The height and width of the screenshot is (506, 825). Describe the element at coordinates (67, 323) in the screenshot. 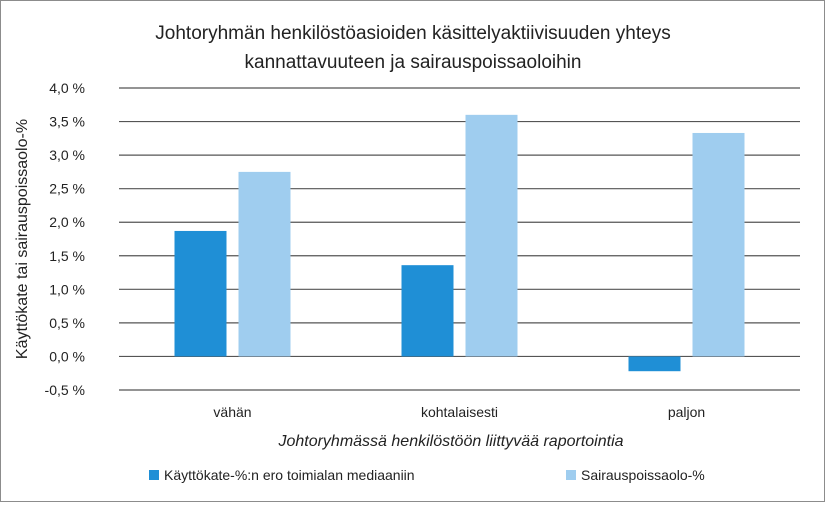

I see `y-tick-label: 0,5 %` at that location.